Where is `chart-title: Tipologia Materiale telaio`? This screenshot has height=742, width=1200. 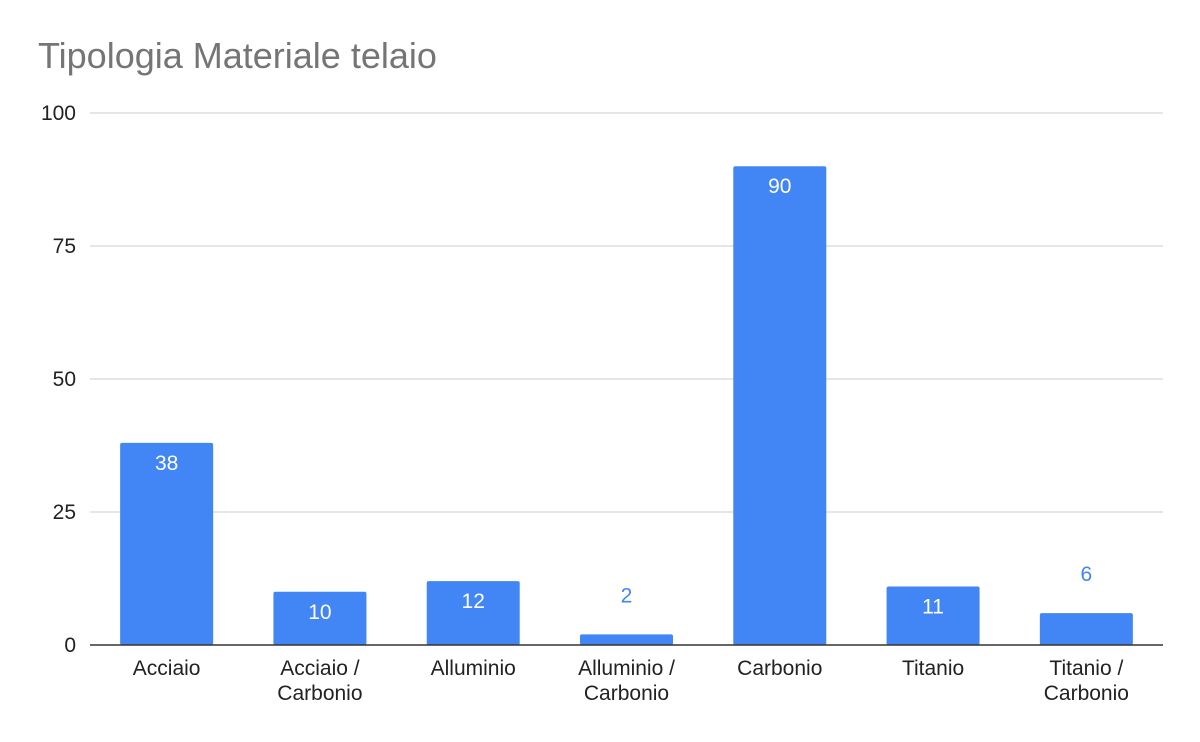
chart-title: Tipologia Materiale telaio is located at coordinates (237, 55).